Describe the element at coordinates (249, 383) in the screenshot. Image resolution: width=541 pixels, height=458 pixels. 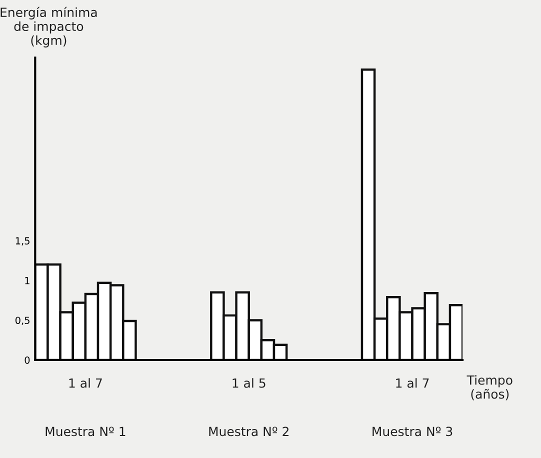
I see `text: 1 al 5` at that location.